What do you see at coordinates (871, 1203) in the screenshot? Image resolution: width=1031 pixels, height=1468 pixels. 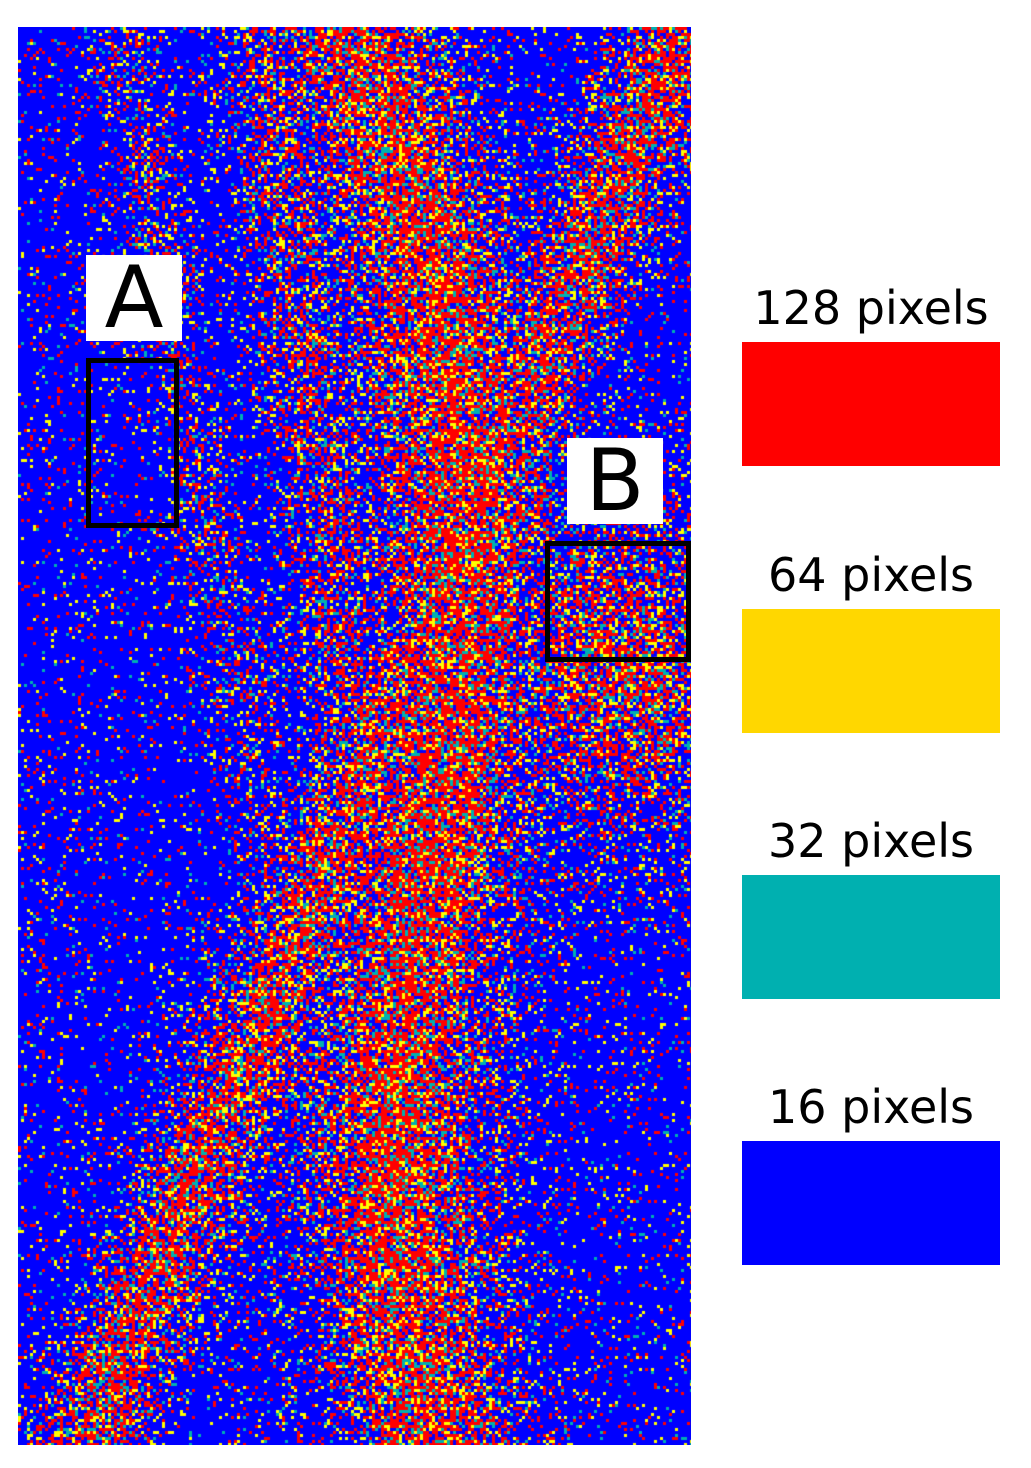 I see `legend-swatch-blue` at bounding box center [871, 1203].